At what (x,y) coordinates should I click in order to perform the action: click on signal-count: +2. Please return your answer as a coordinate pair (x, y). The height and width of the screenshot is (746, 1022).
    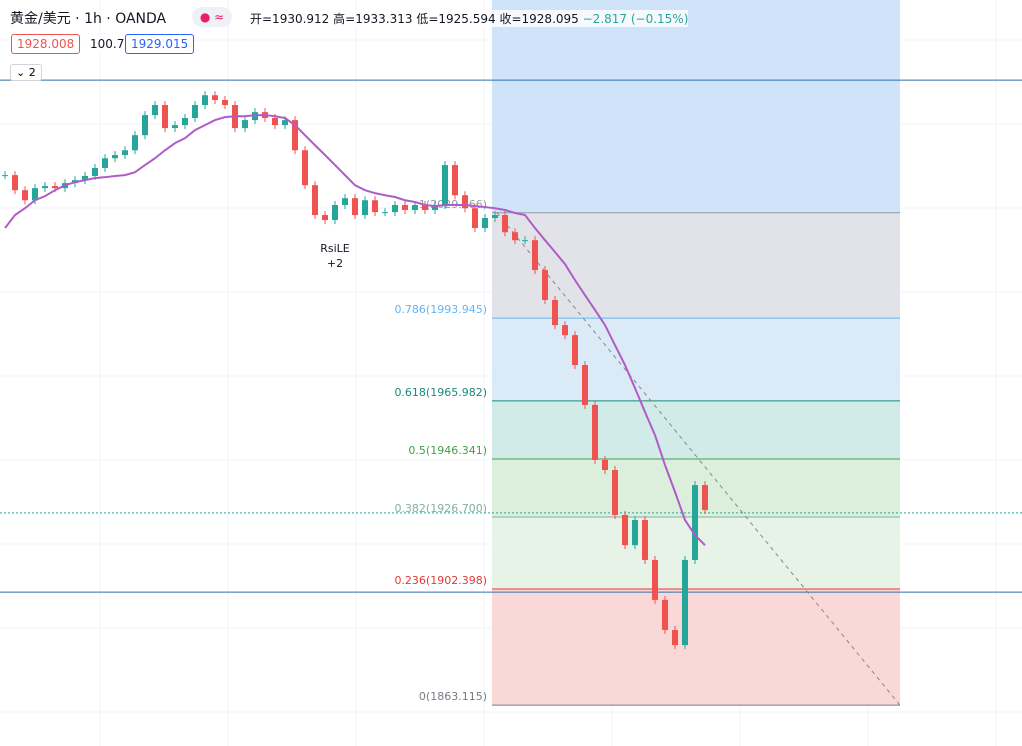
    Looking at the image, I should click on (335, 263).